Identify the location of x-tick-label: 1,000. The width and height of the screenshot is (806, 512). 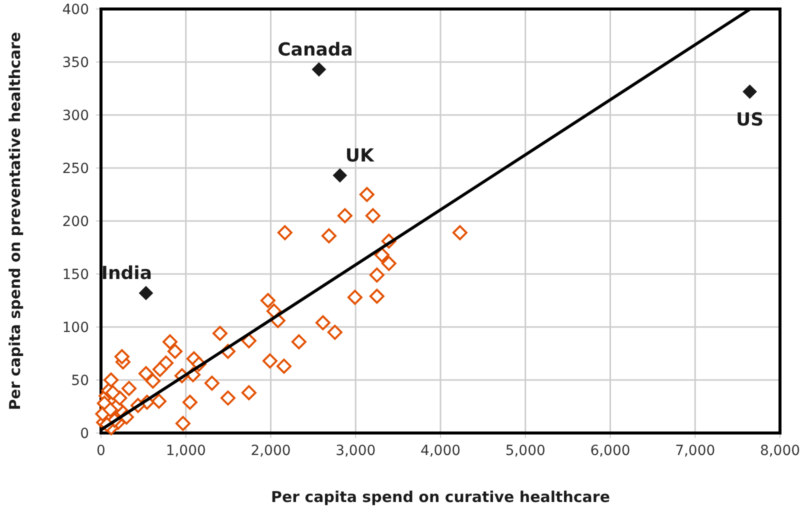
(186, 451).